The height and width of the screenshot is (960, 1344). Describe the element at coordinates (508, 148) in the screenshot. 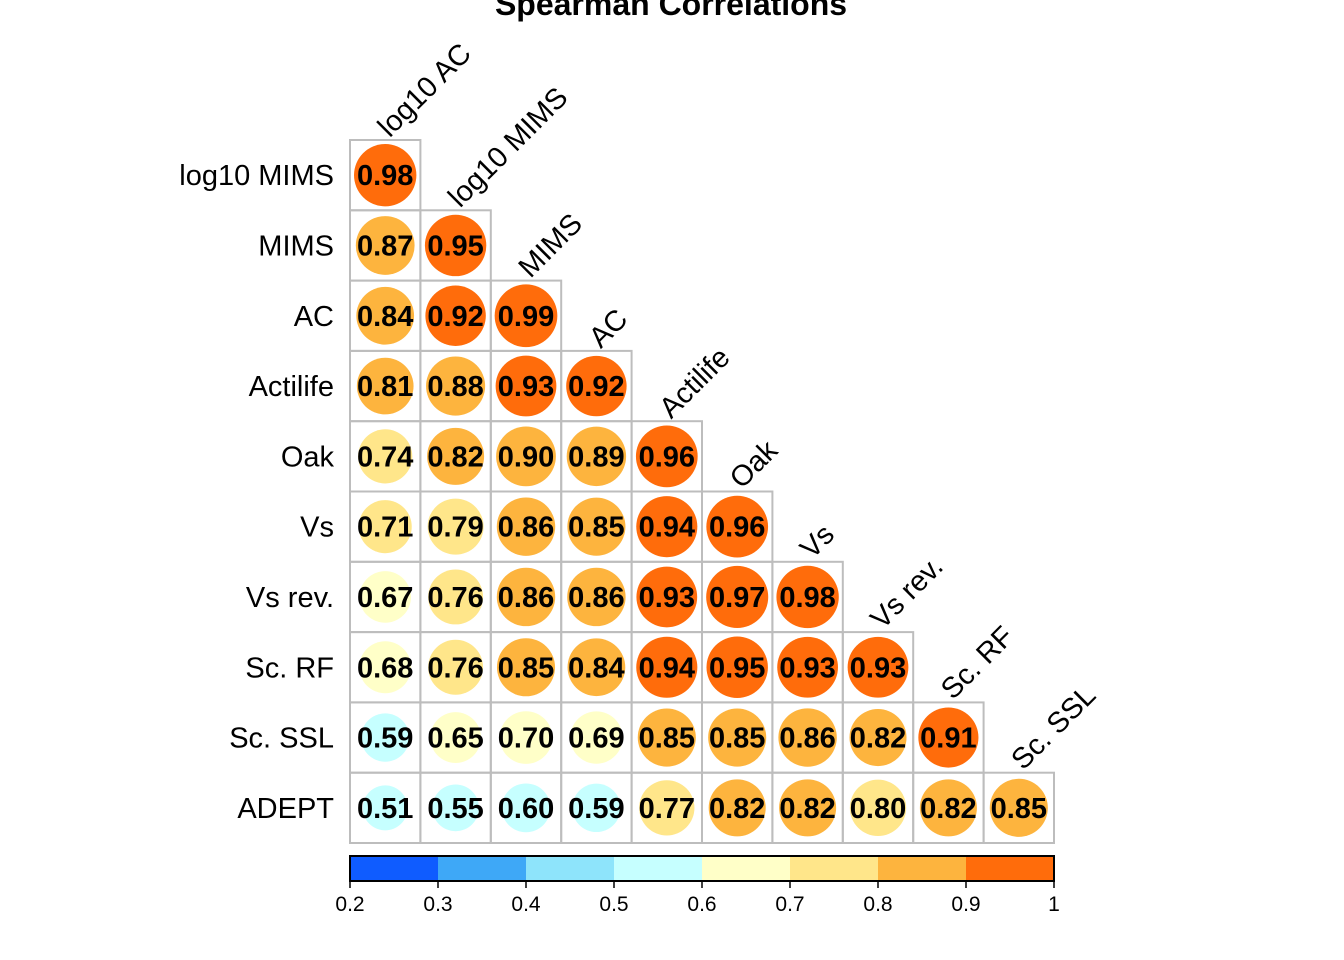

I see `column-label: log10 MIMS` at that location.